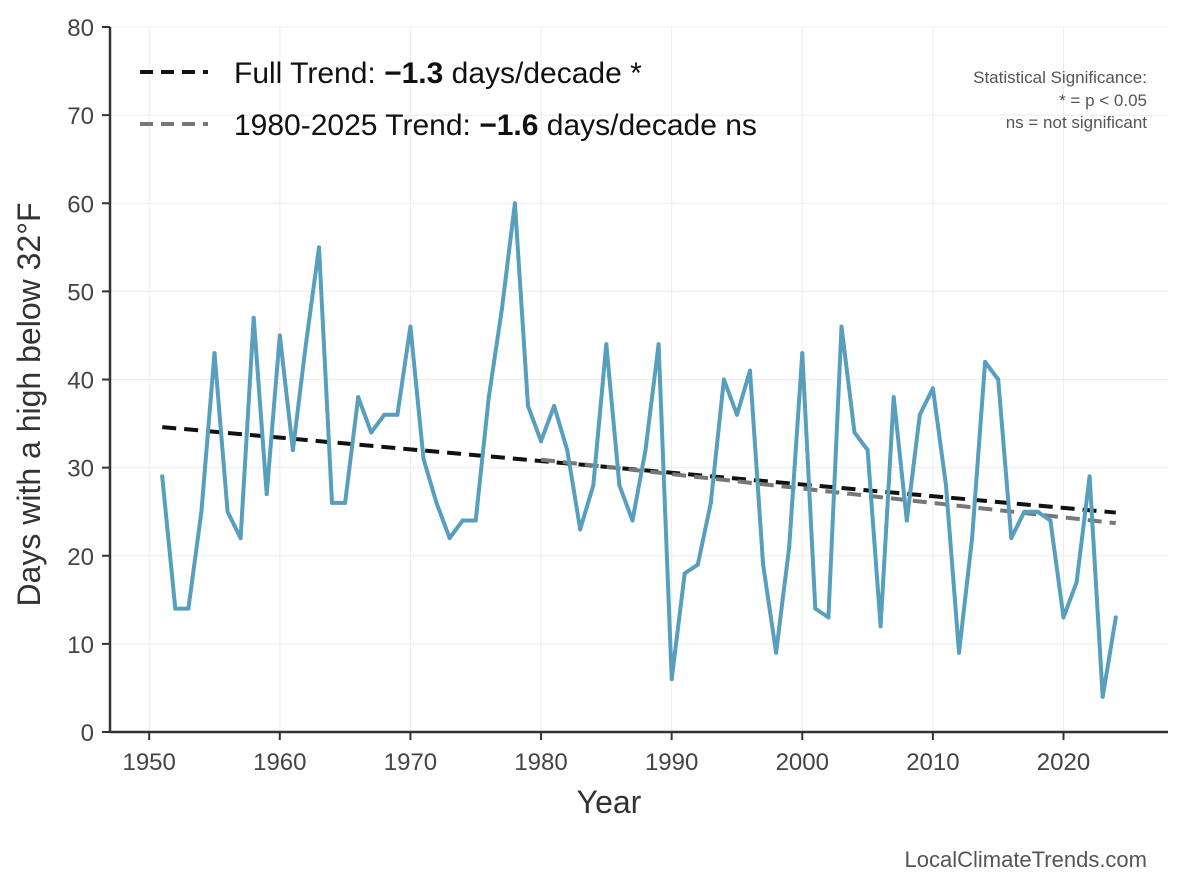 The height and width of the screenshot is (888, 1184). I want to click on data-point-2002, so click(828, 617).